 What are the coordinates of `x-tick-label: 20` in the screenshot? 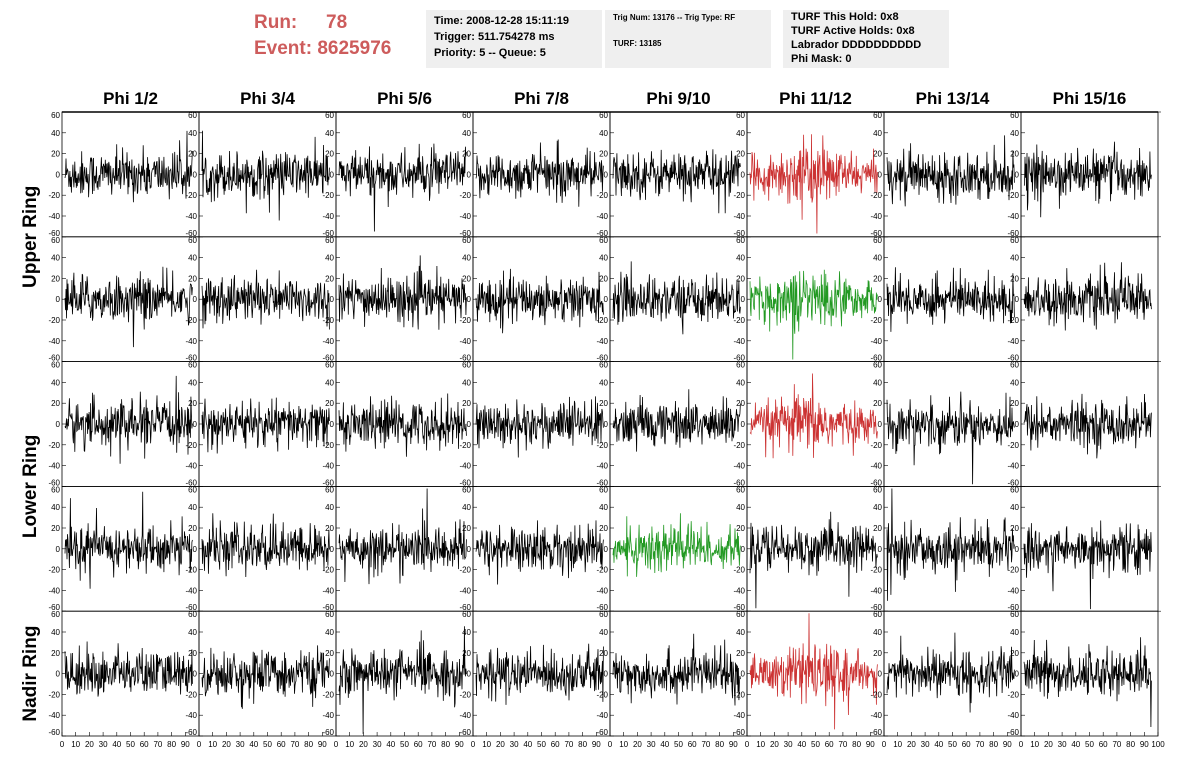 It's located at (500, 744).